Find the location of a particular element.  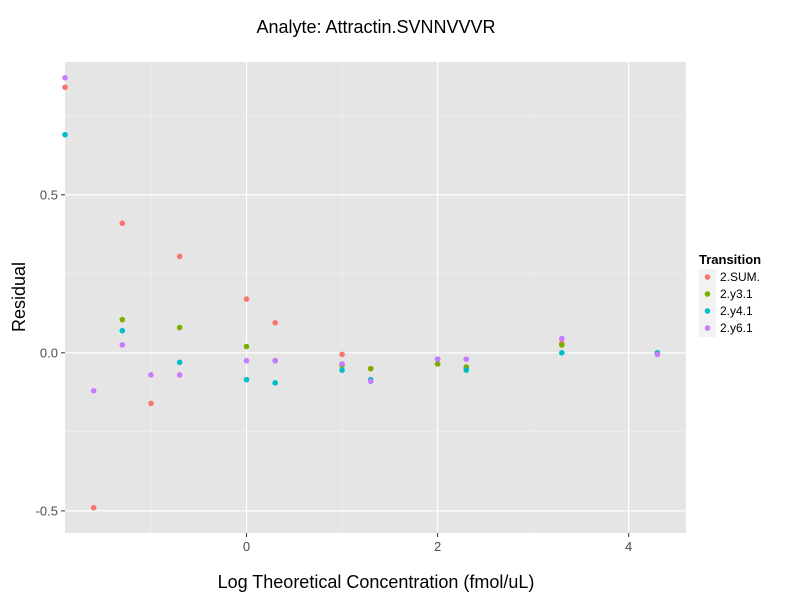

legend-label: 2.y6.1 is located at coordinates (736, 328).